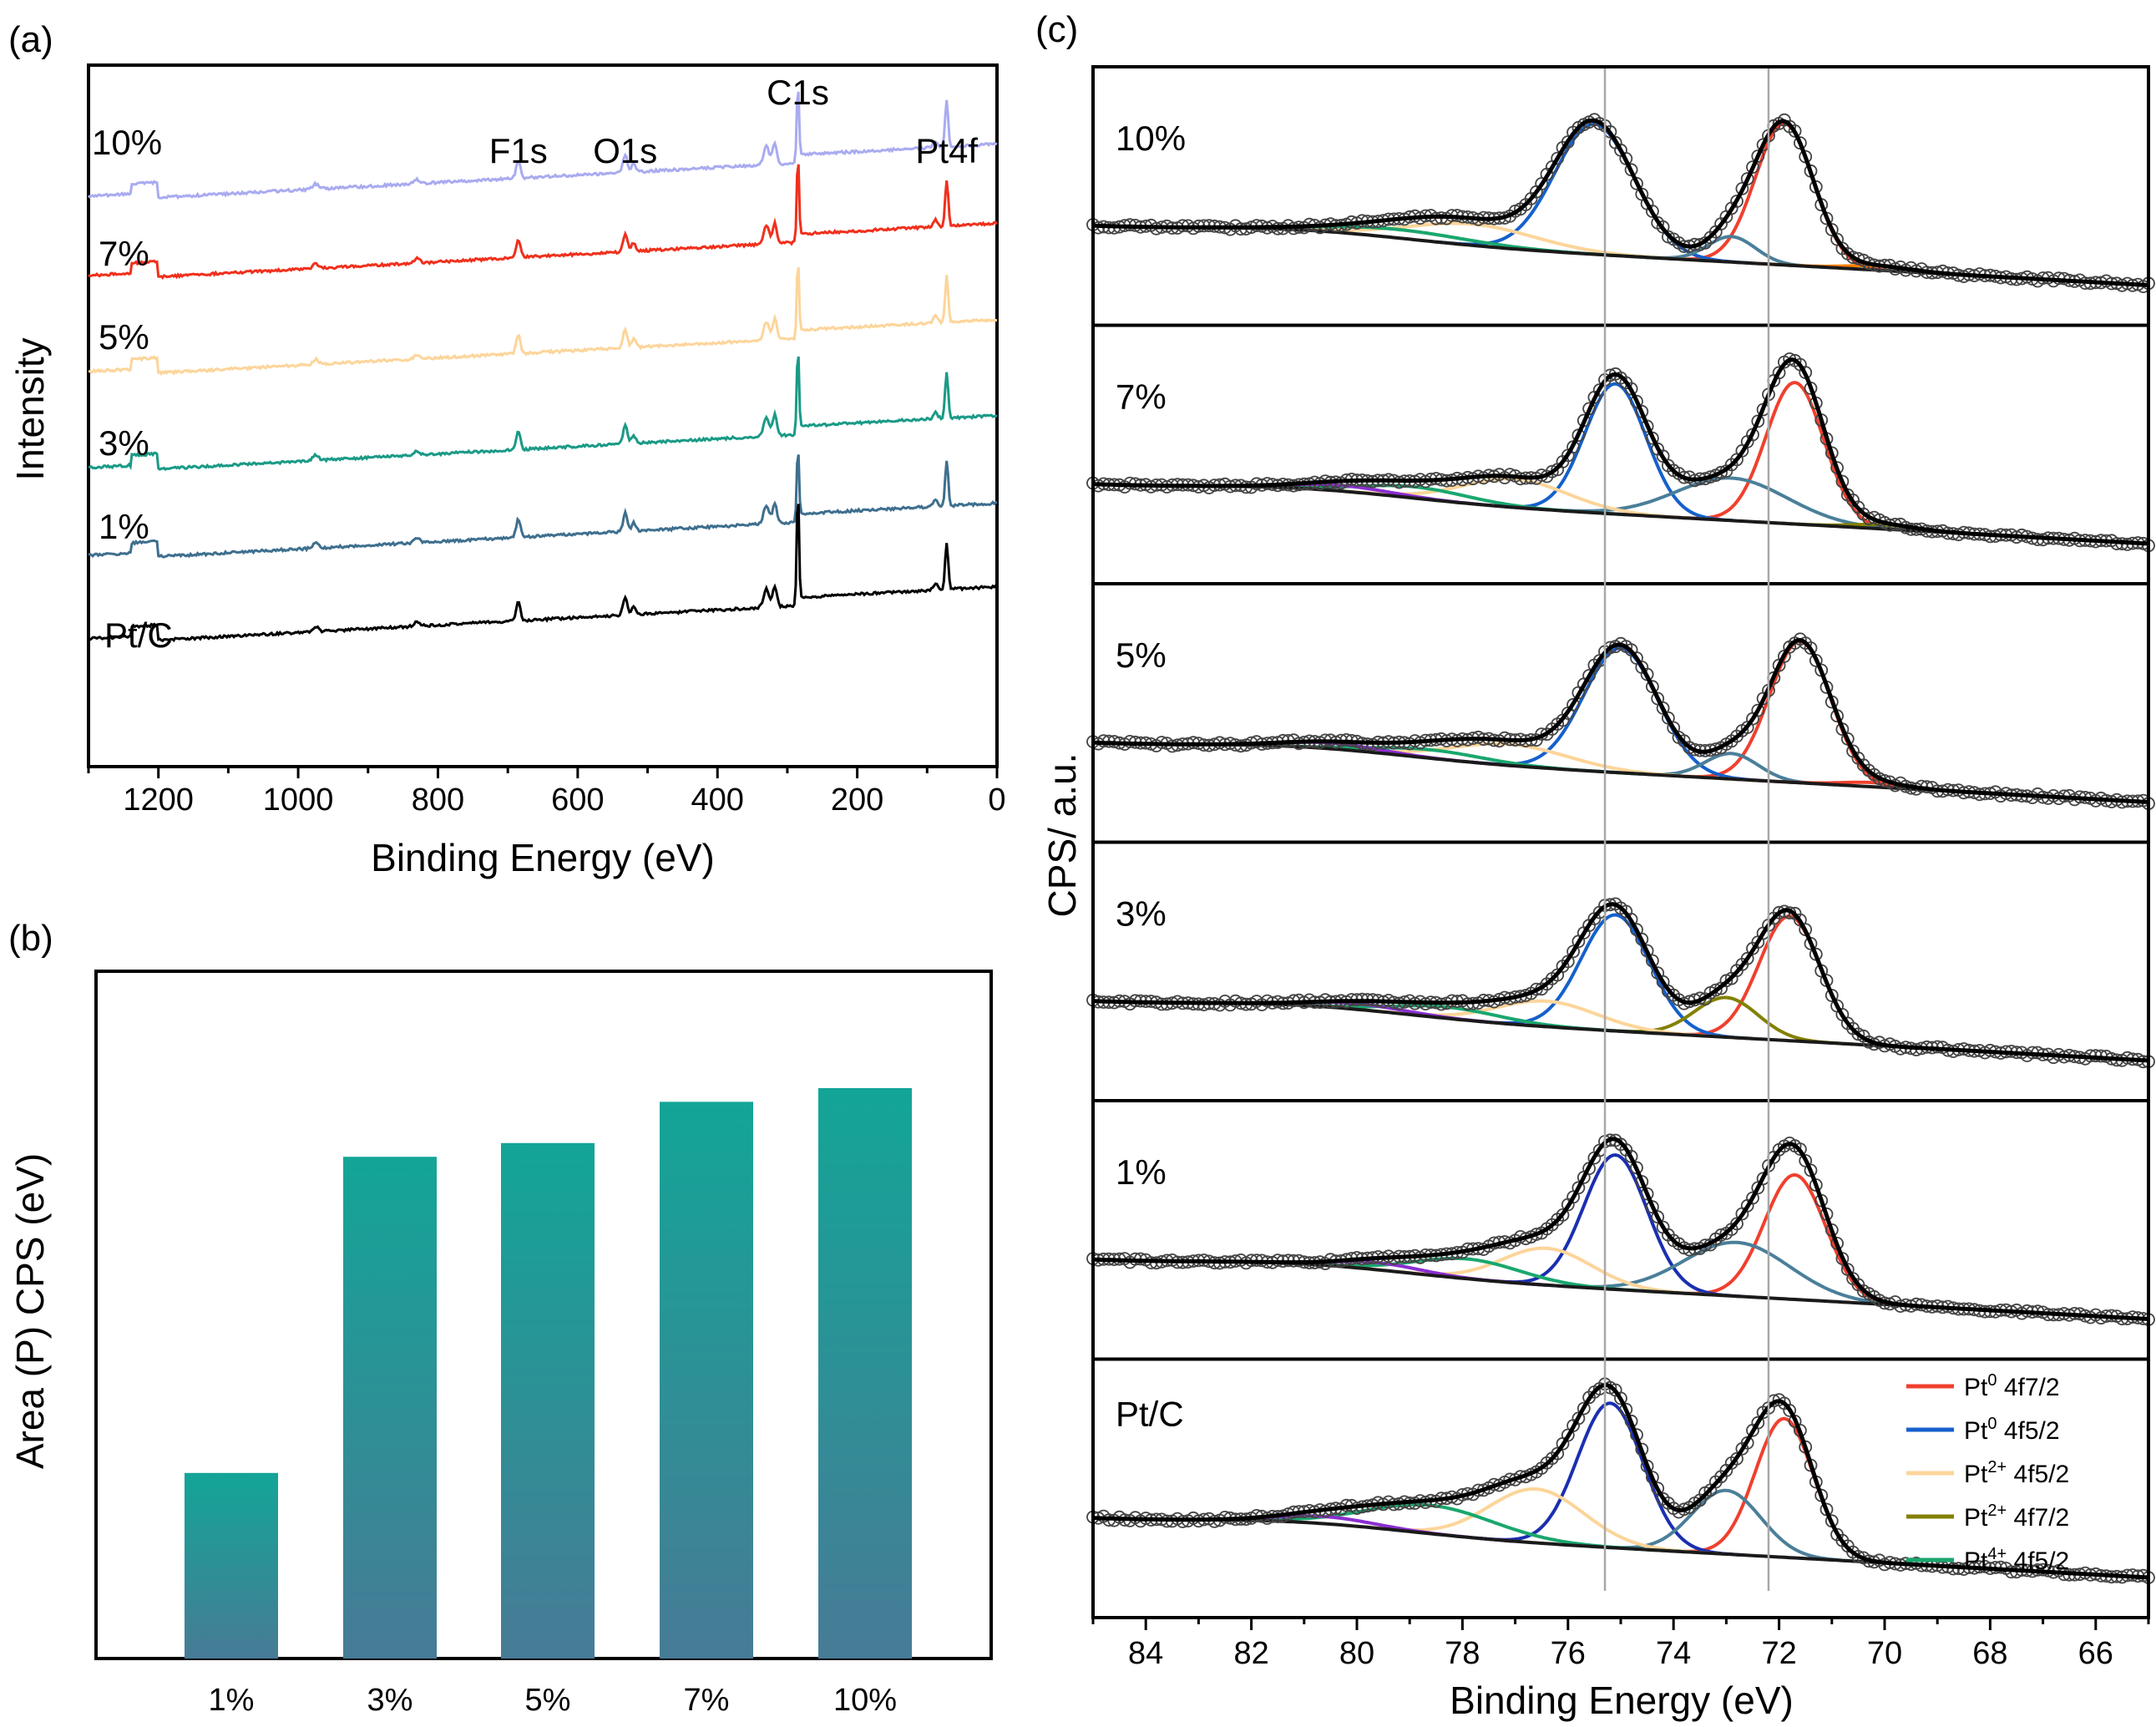  What do you see at coordinates (518, 150) in the screenshot?
I see `panel-a-peak-annotation: F1s` at bounding box center [518, 150].